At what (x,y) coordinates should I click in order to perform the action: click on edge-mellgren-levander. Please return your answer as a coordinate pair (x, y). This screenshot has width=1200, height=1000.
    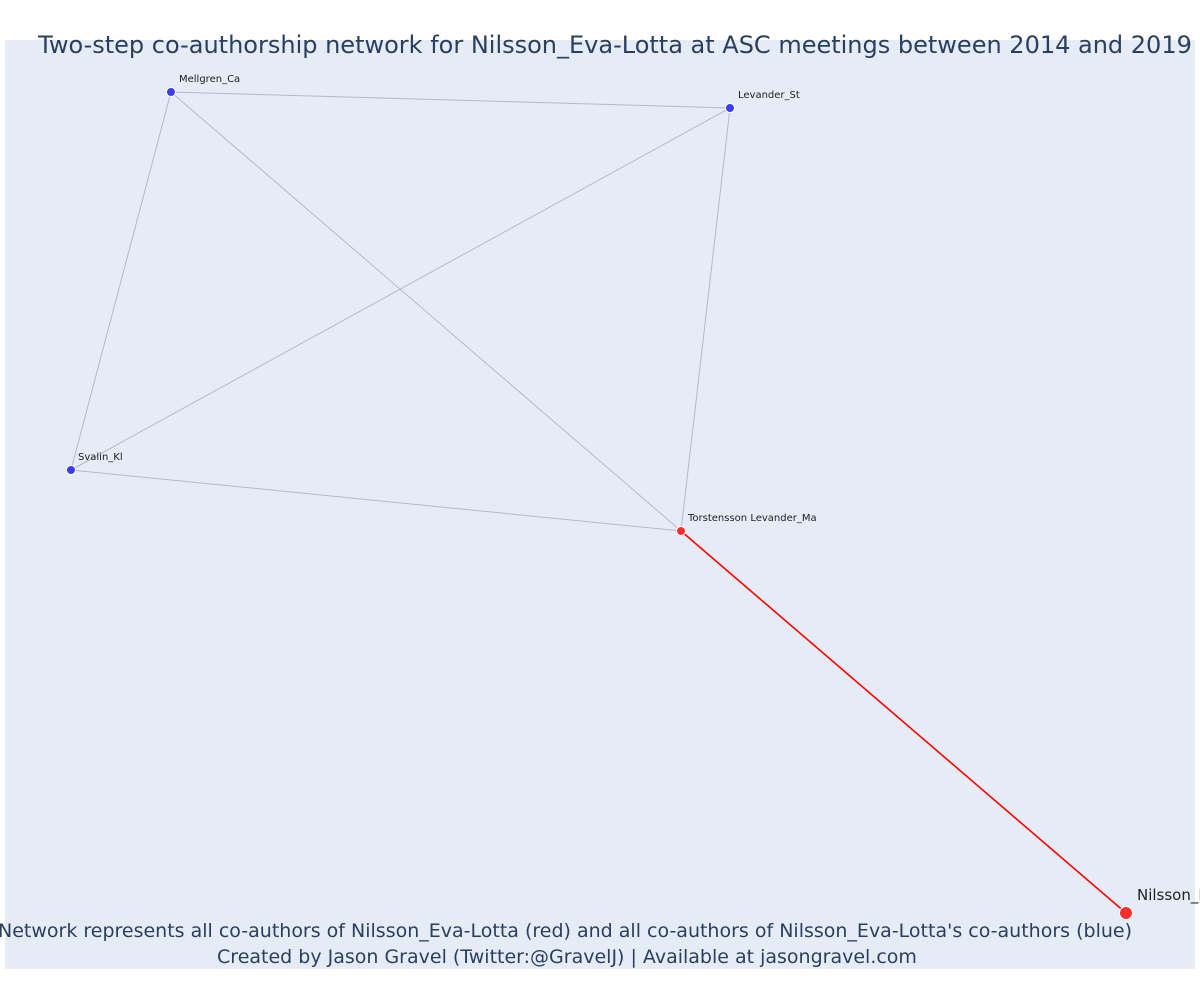
    Looking at the image, I should click on (450, 100).